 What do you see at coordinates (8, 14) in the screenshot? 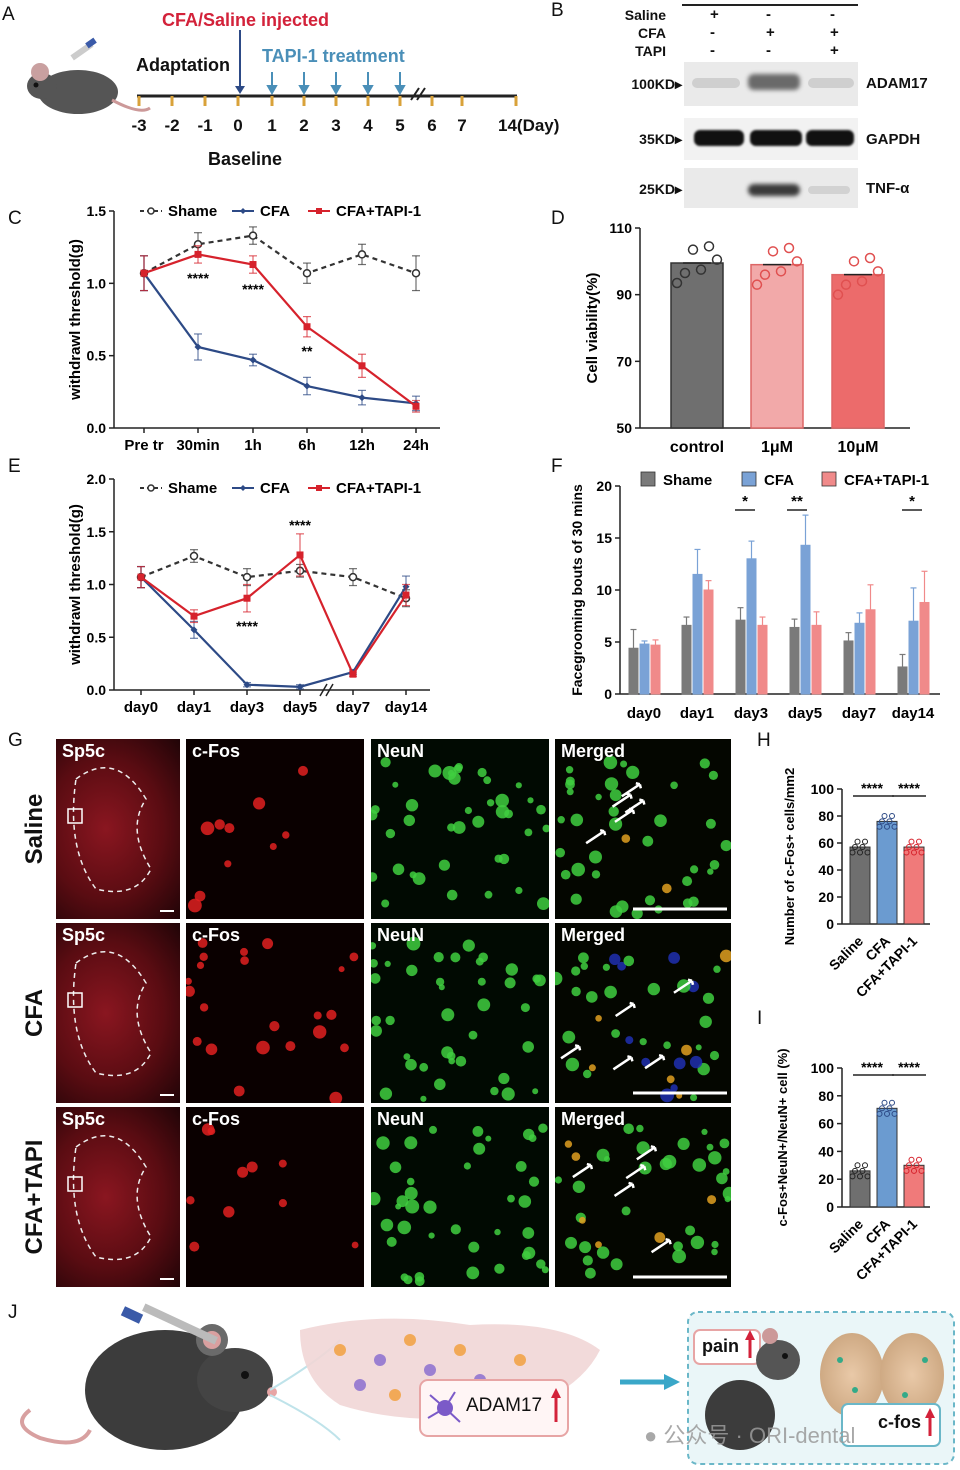
I see `panel-letter-a: A` at bounding box center [8, 14].